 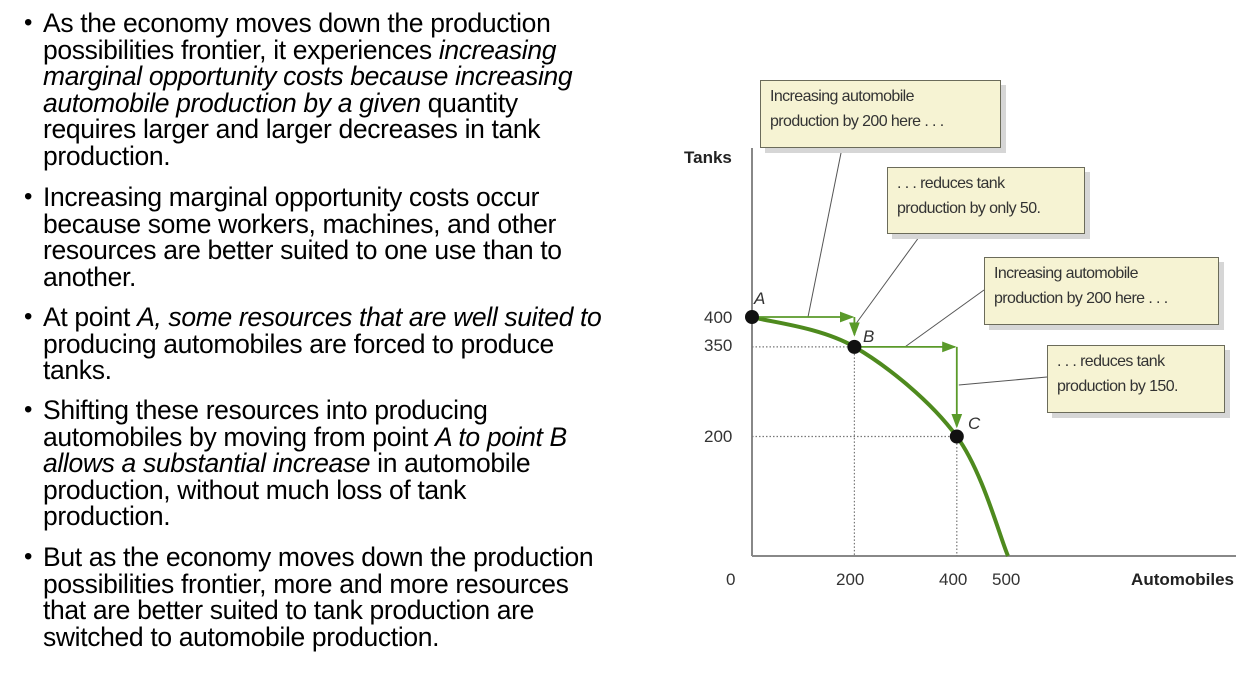 I want to click on point-a, so click(x=752, y=317).